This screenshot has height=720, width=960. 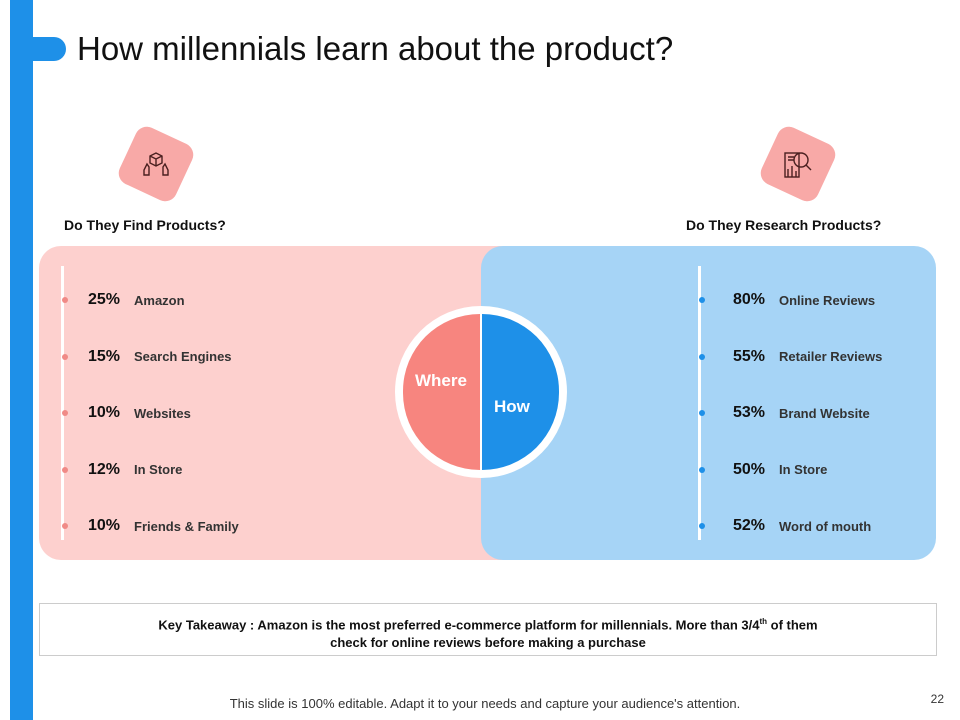 I want to click on item-label: Amazon, so click(x=159, y=300).